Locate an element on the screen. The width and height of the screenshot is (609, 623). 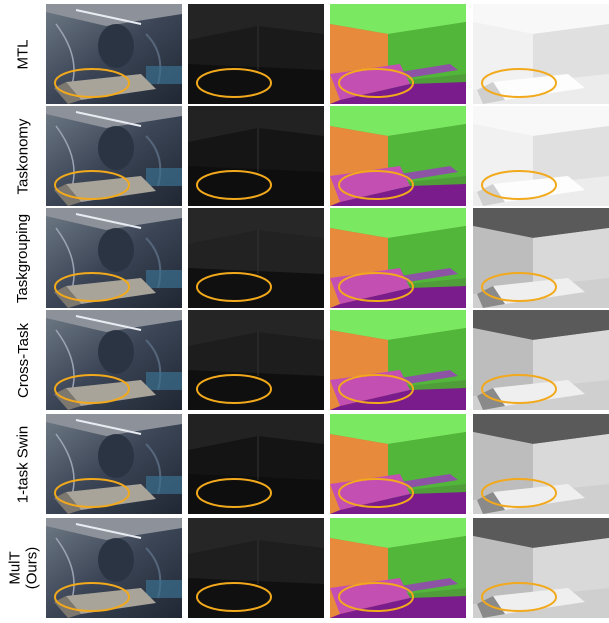
row-label-text: MulT (Ours) is located at coordinates (23, 568).